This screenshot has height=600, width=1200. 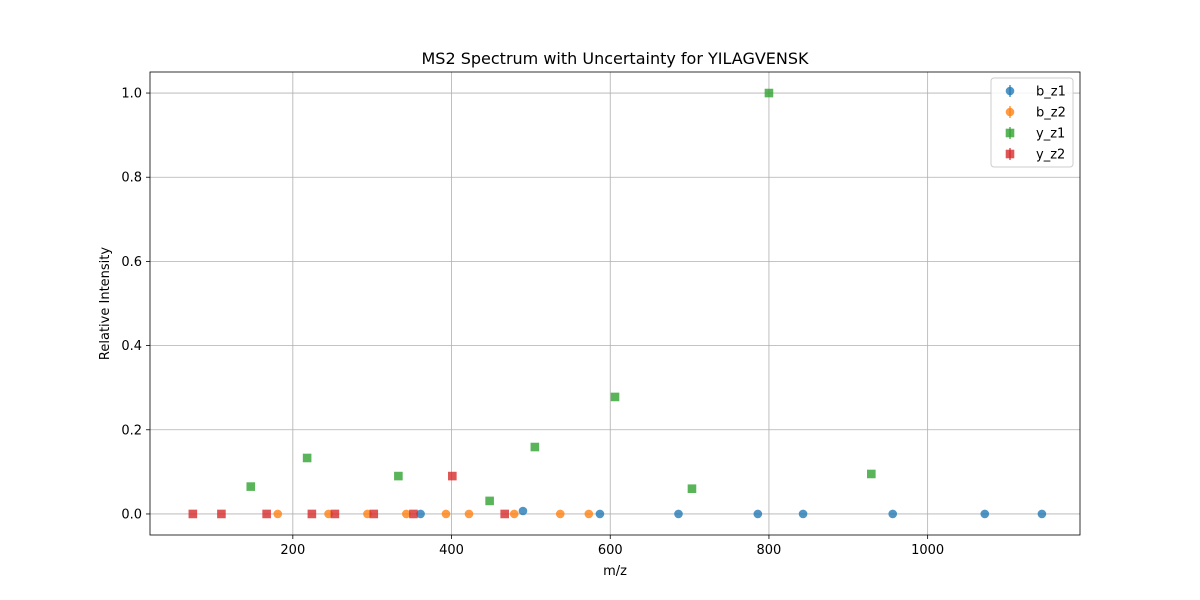 What do you see at coordinates (131, 430) in the screenshot?
I see `y-tick-label: 0.2` at bounding box center [131, 430].